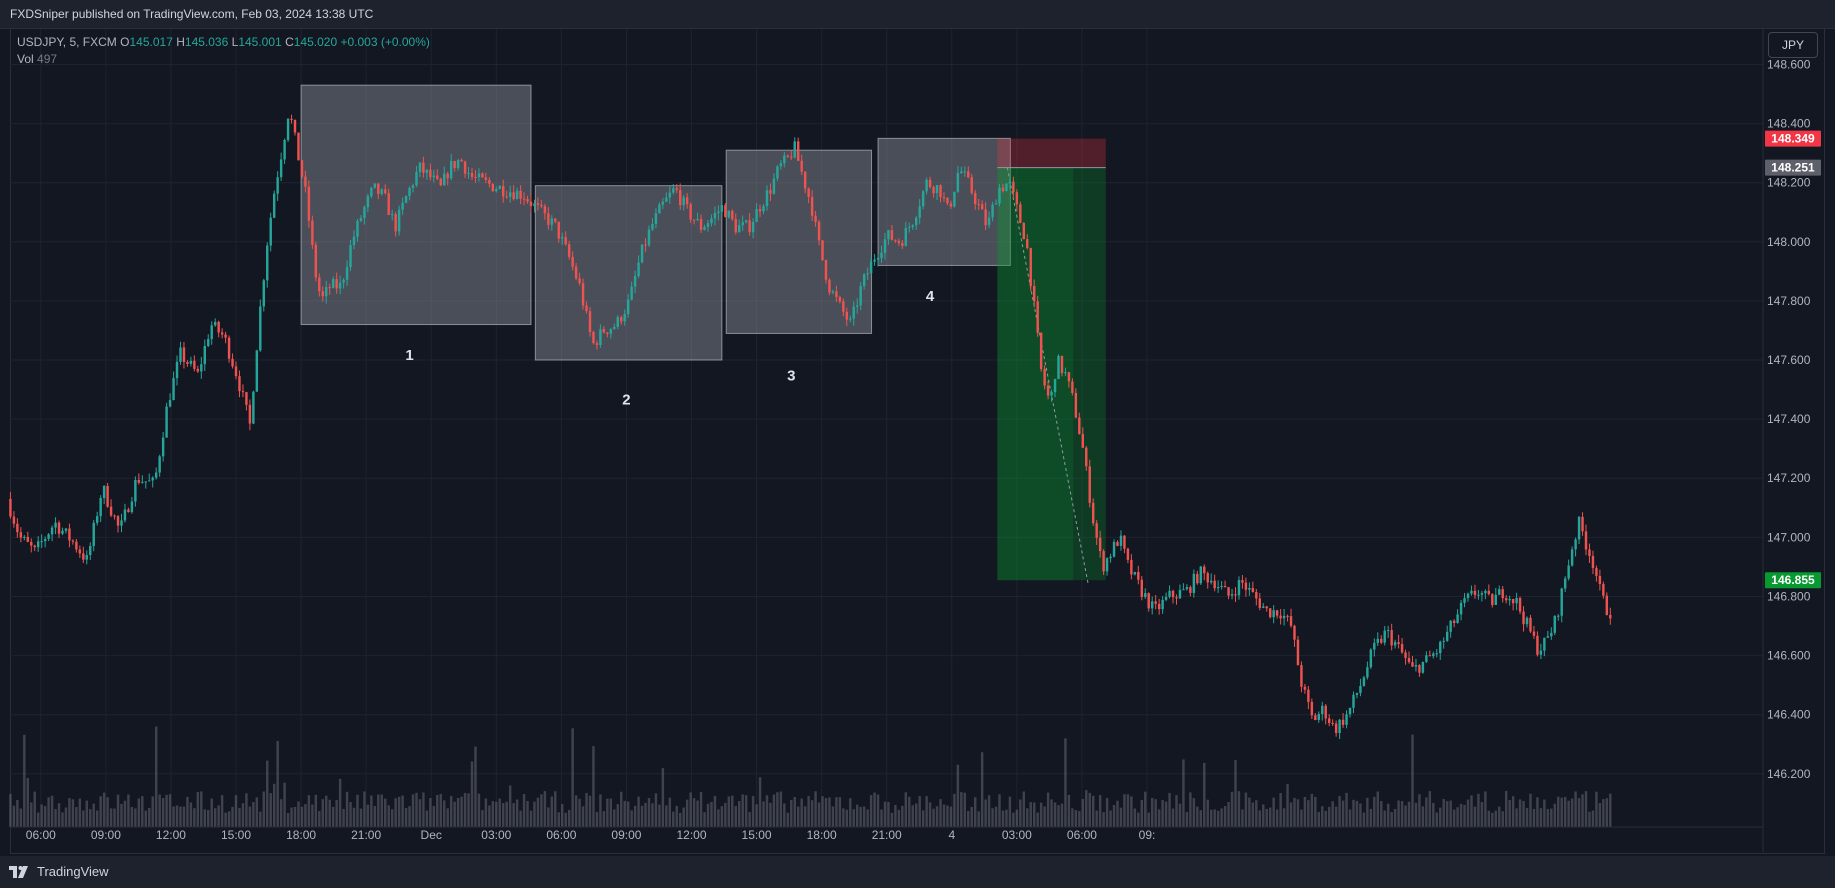  What do you see at coordinates (18, 871) in the screenshot?
I see `tradingview-logo-icon` at bounding box center [18, 871].